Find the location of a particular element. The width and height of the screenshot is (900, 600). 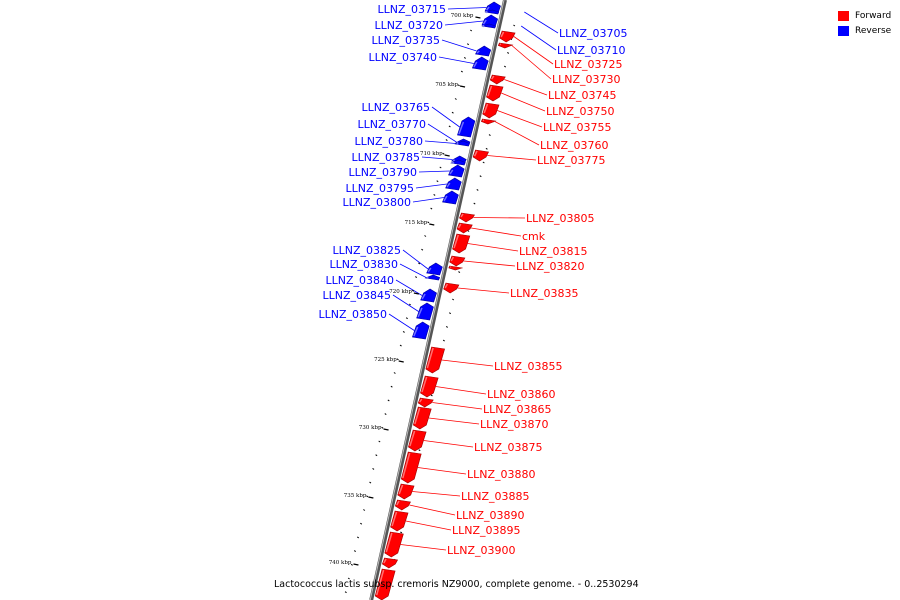

gene-label-llnz_03750: LLNZ_03750 is located at coordinates (580, 111).